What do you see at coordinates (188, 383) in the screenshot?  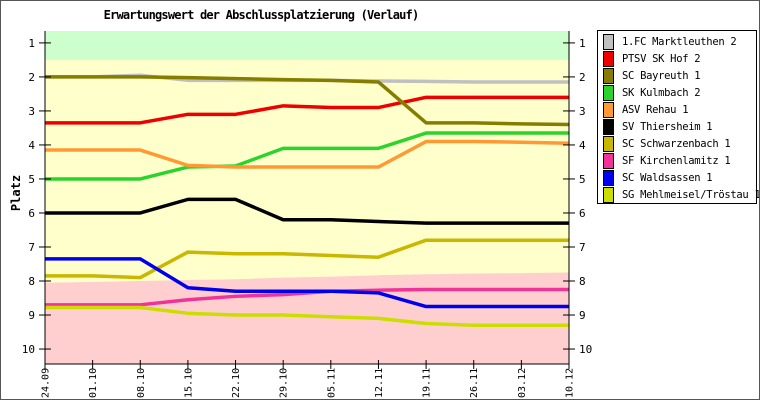 I see `x-tick-label: 15.10` at bounding box center [188, 383].